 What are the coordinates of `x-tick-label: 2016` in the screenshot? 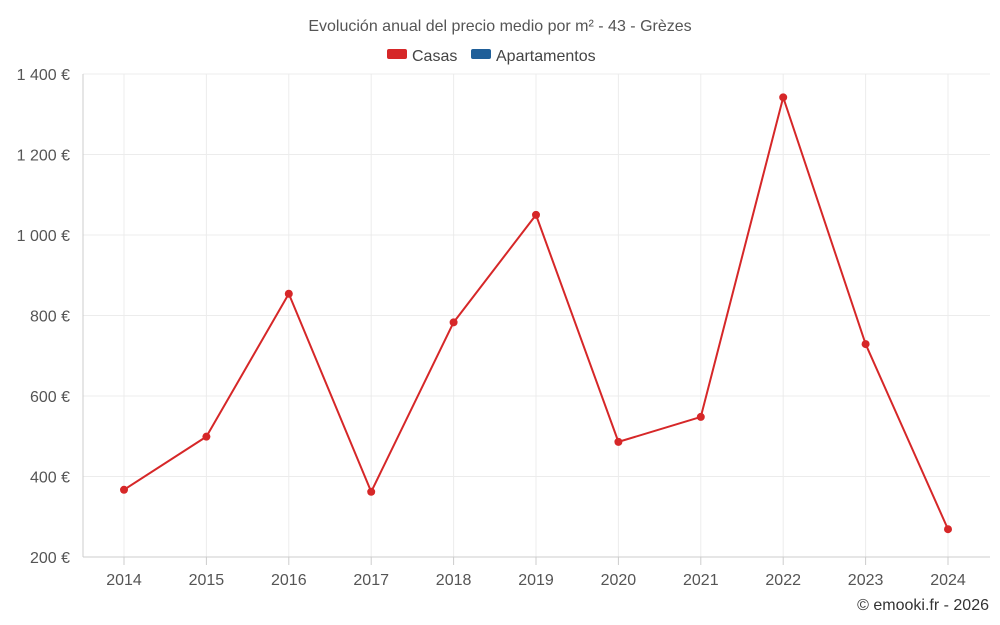 It's located at (289, 580).